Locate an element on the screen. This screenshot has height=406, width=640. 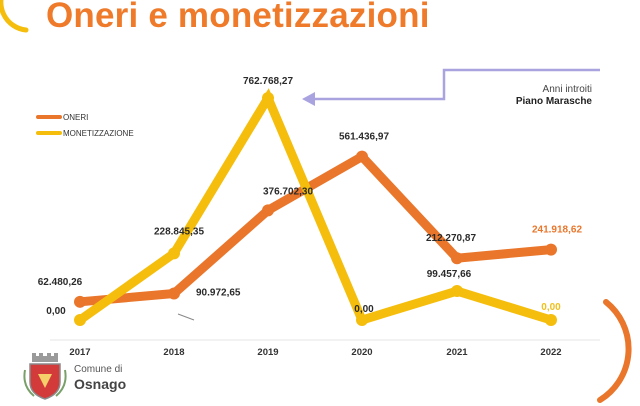
series-point-monetizzazione-2021 is located at coordinates (457, 291).